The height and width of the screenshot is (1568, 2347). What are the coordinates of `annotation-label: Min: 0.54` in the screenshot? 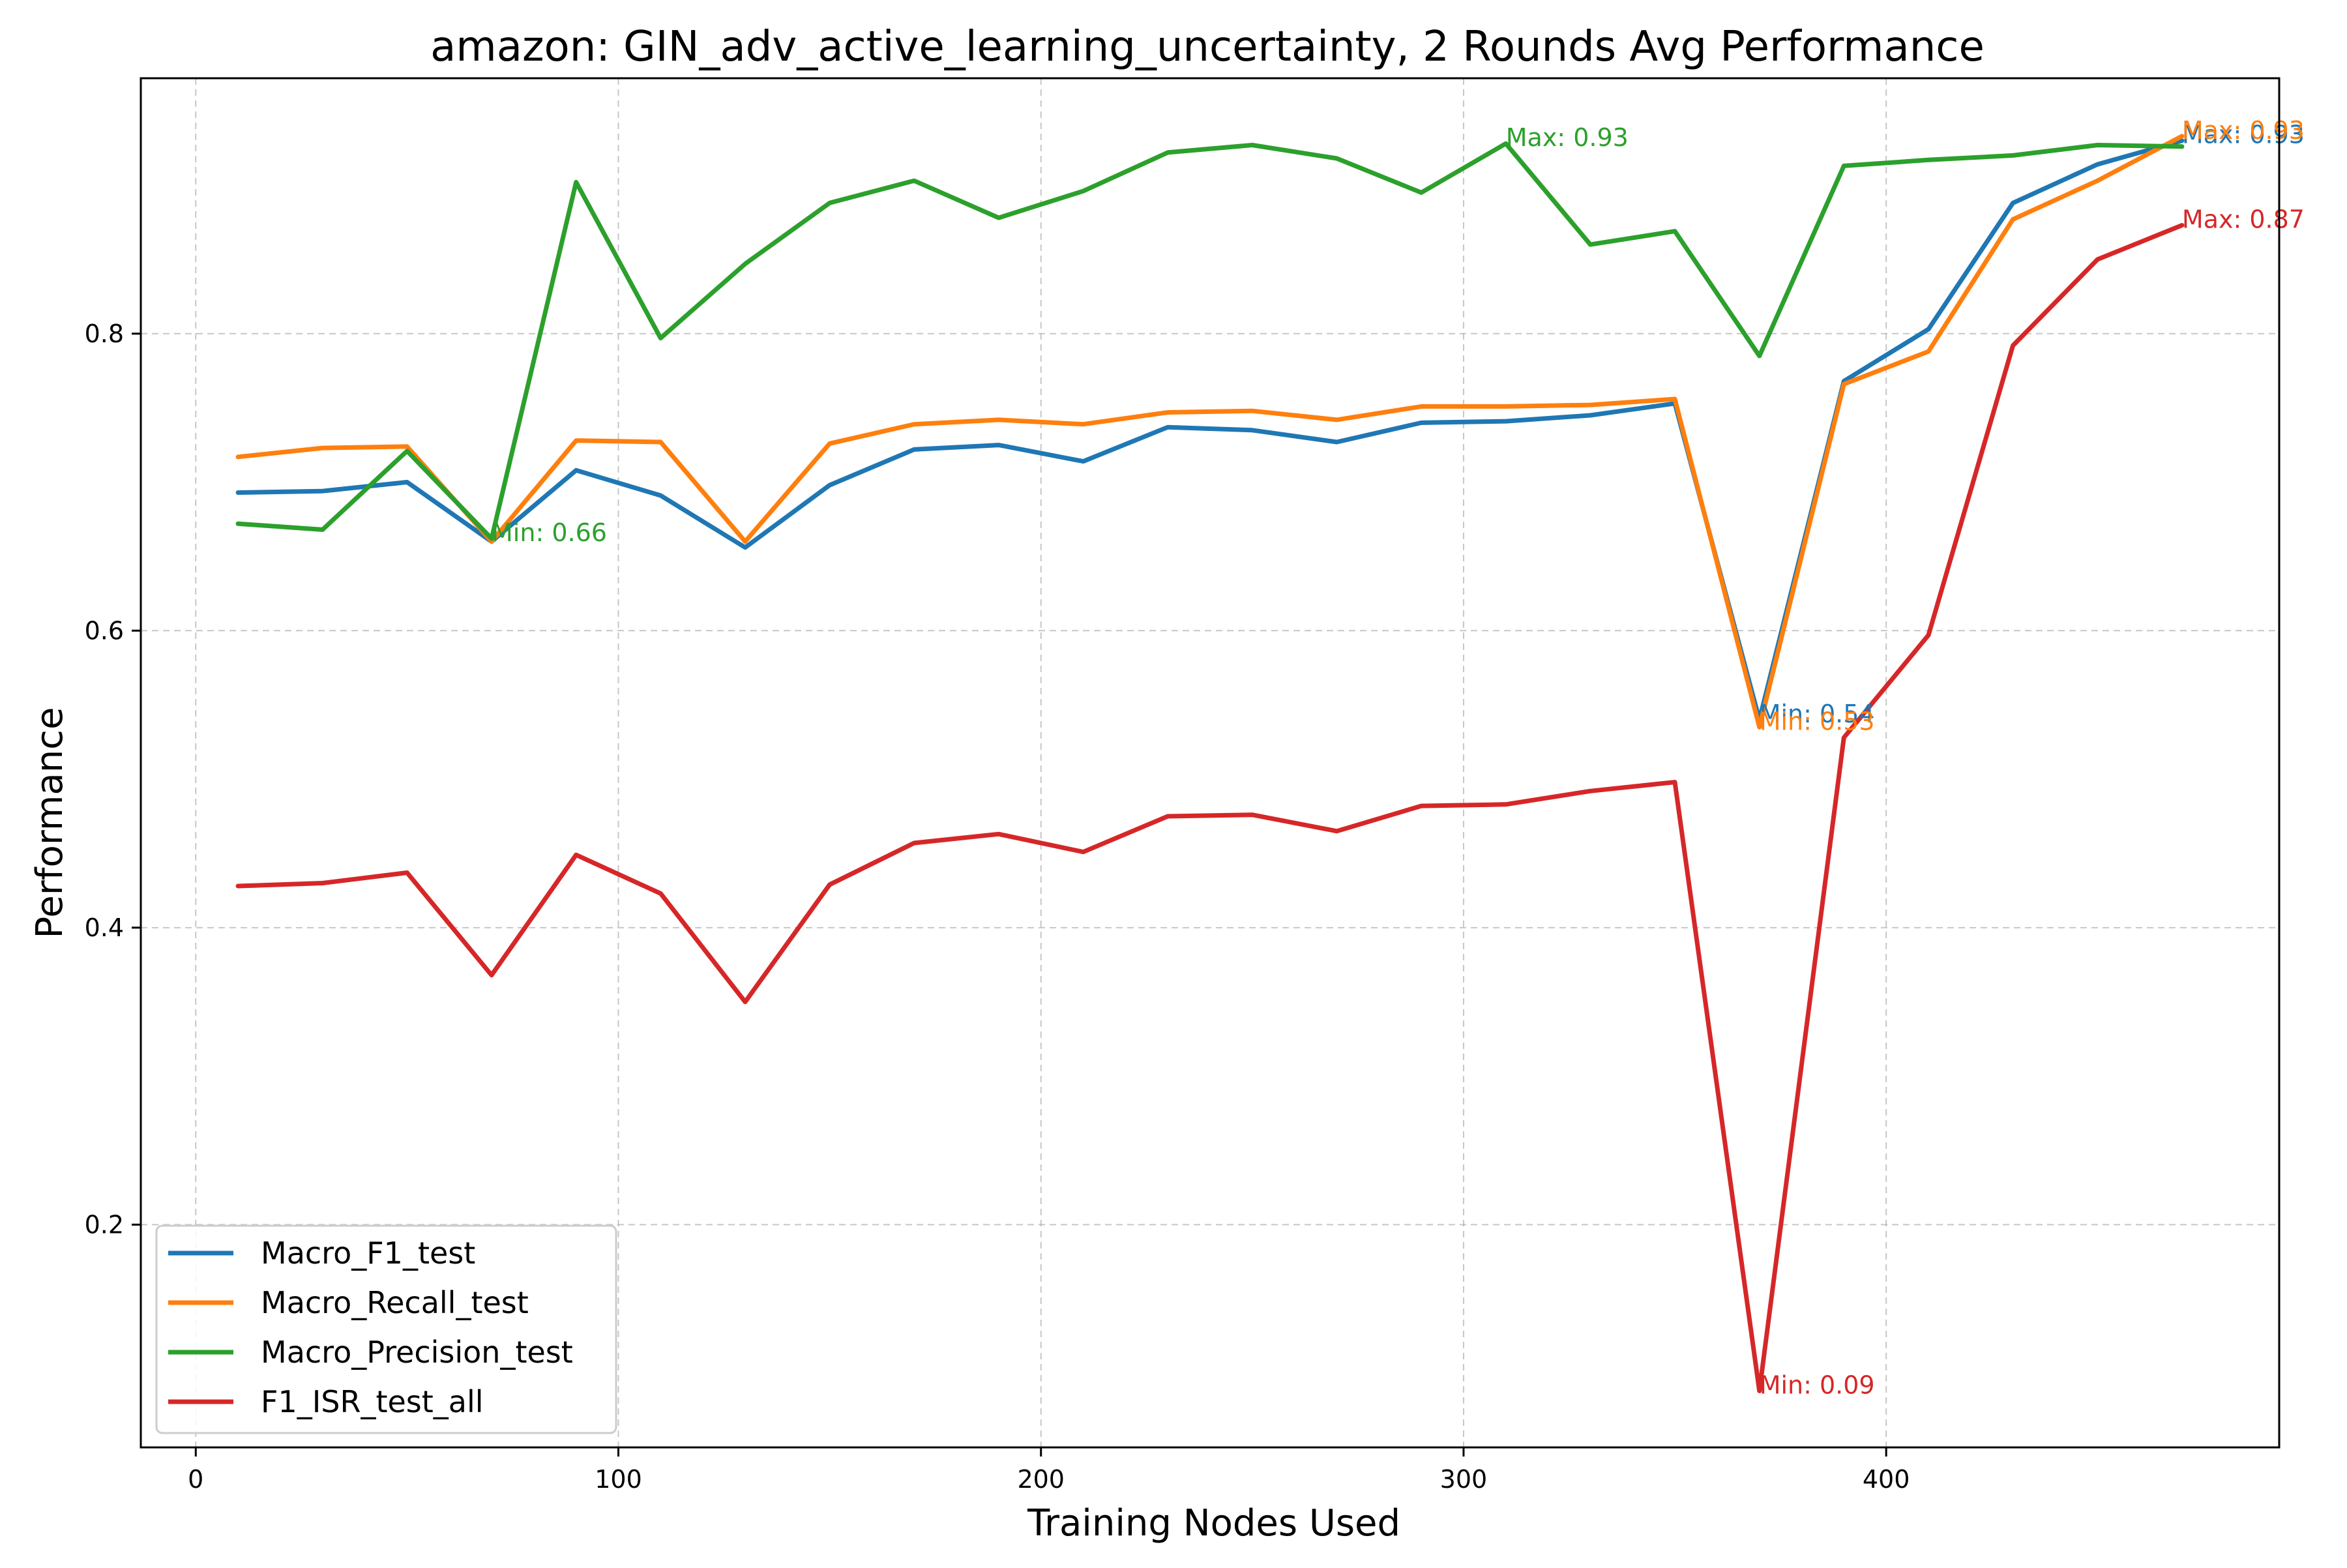 It's located at (1817, 714).